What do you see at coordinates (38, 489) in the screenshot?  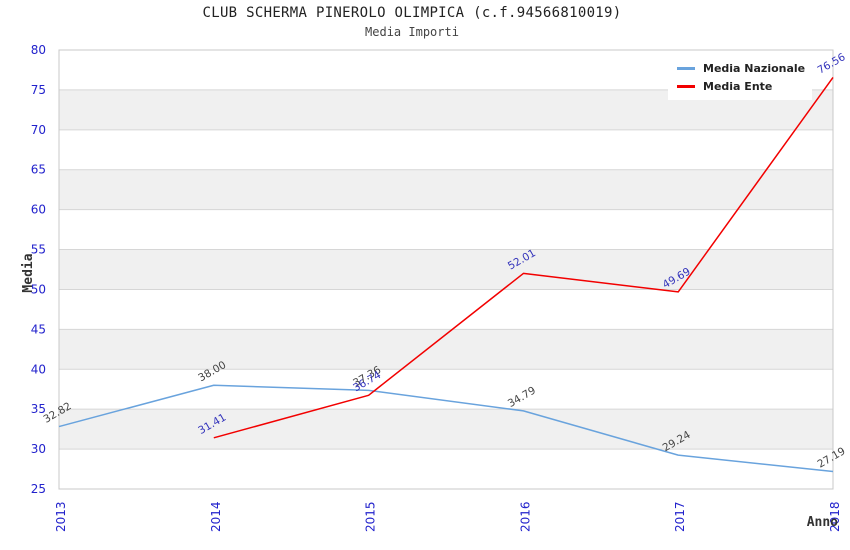 I see `y-tick-label: 25` at bounding box center [38, 489].